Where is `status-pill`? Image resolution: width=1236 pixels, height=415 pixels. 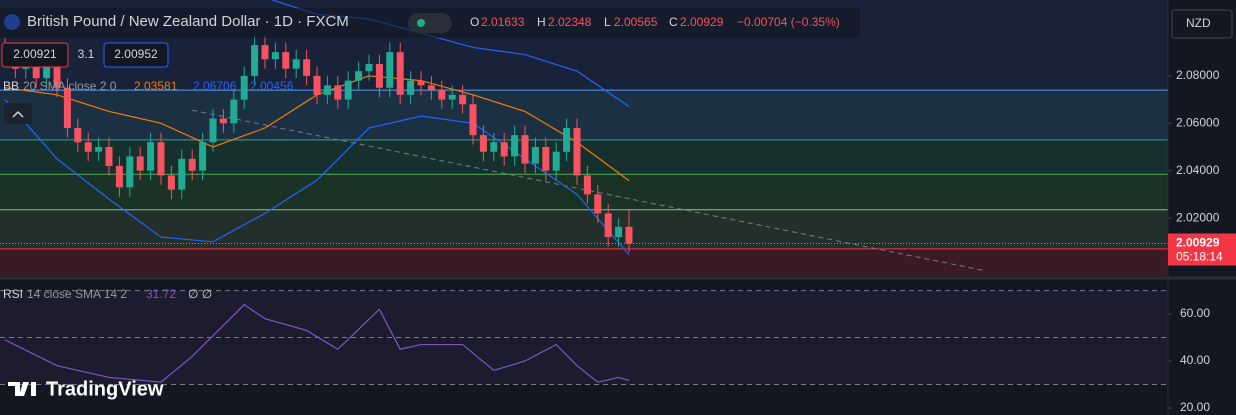 status-pill is located at coordinates (430, 23).